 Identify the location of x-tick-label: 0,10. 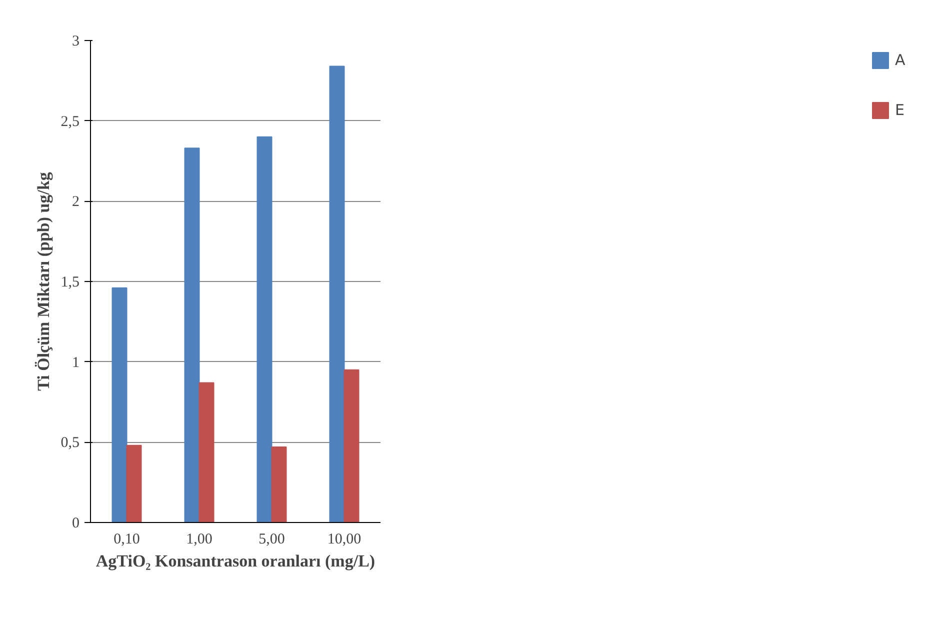
(127, 540).